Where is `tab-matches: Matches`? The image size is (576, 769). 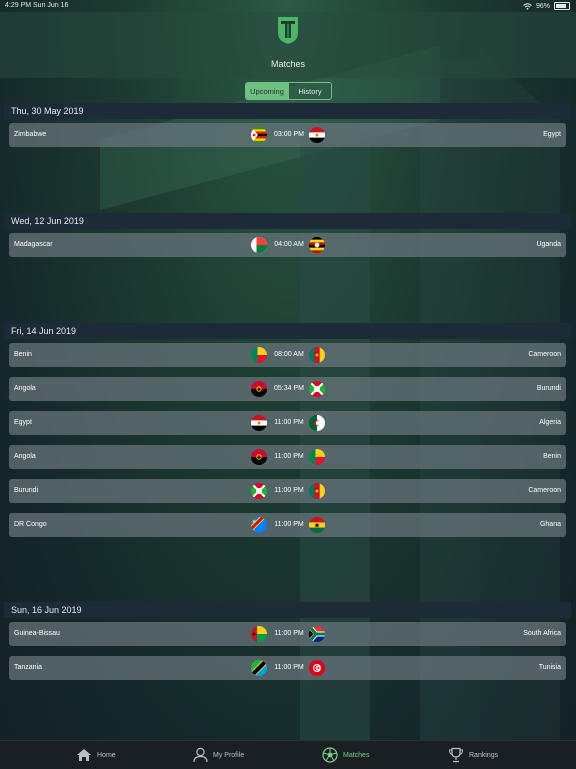
tab-matches: Matches is located at coordinates (345, 755).